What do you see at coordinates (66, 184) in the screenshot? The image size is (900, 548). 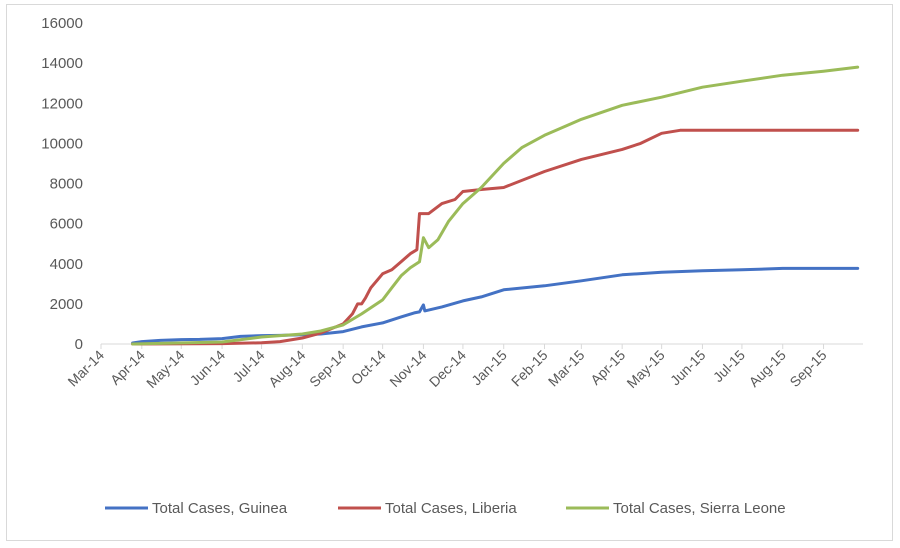 I see `y-tick-label: 8000` at bounding box center [66, 184].